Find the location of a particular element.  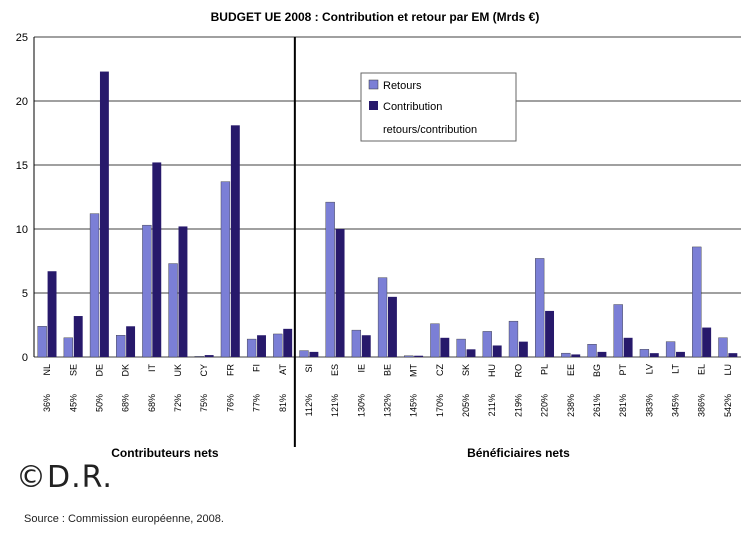

legend-swatch-contribution is located at coordinates (373, 105).